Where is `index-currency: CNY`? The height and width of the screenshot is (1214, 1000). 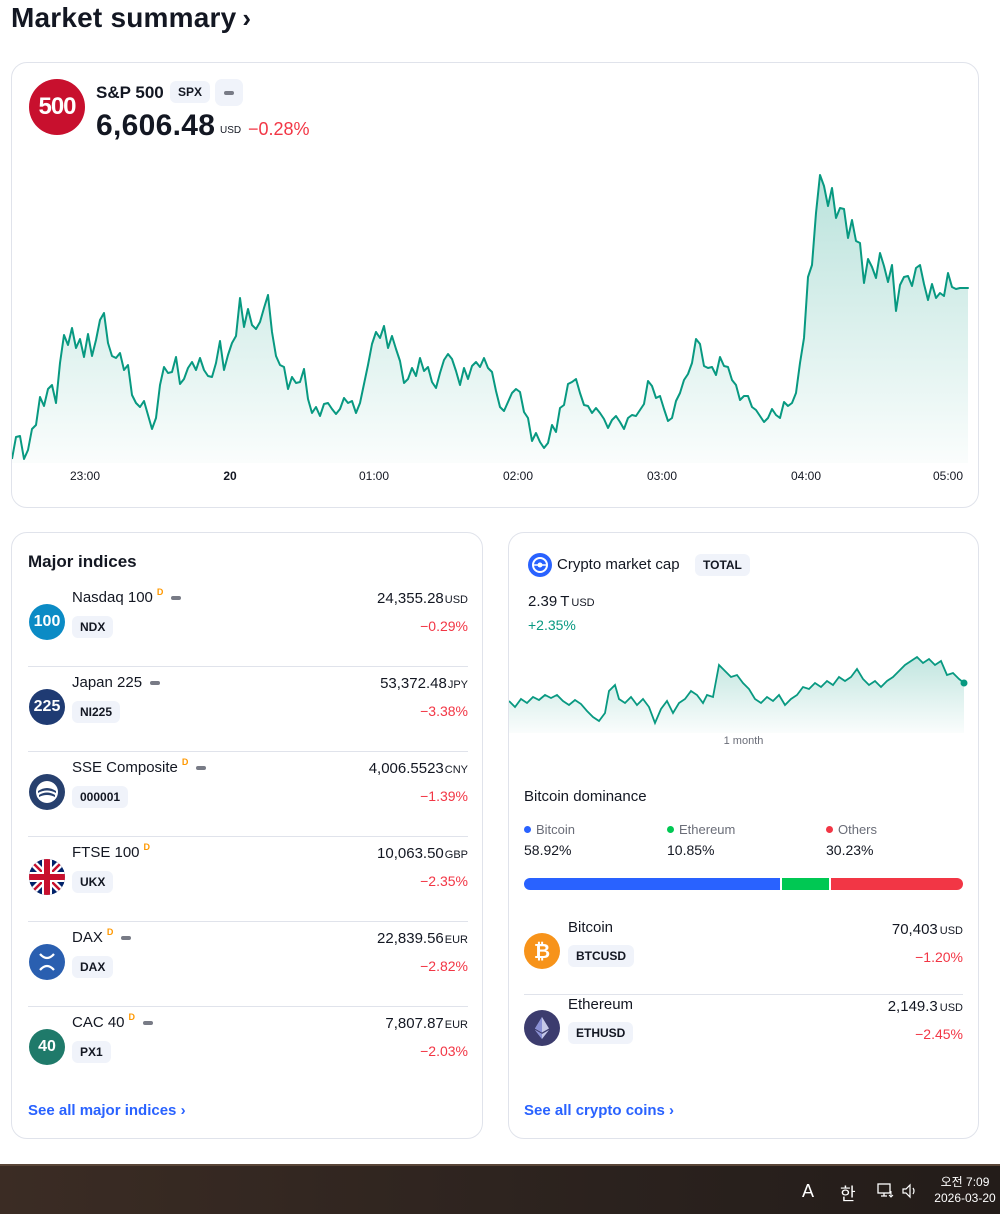
index-currency: CNY is located at coordinates (456, 770).